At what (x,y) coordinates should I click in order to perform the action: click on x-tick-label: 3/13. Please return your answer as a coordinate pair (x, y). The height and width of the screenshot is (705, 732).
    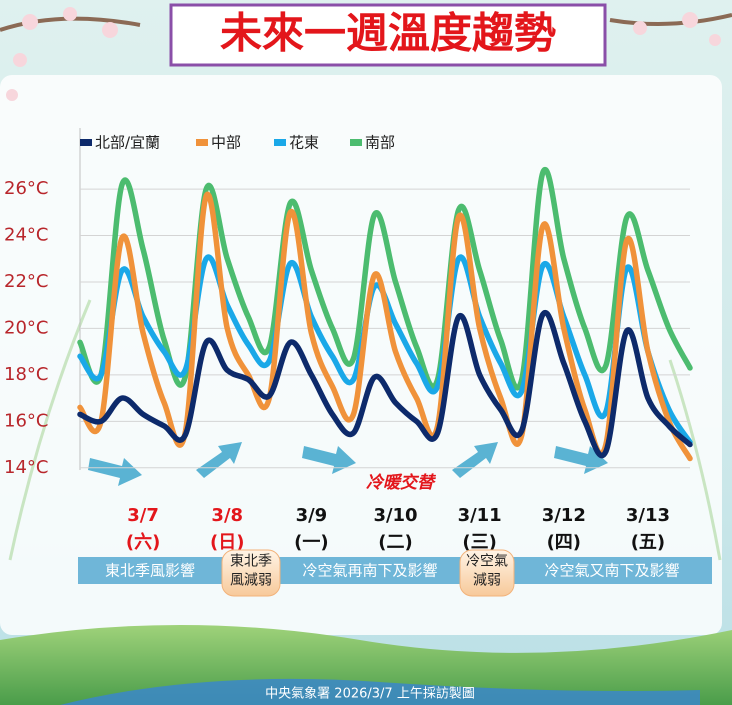
    Looking at the image, I should click on (648, 515).